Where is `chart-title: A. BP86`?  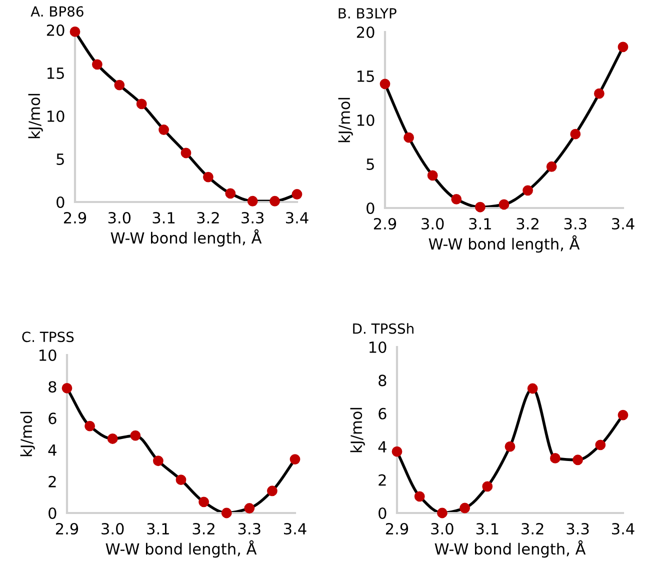
chart-title: A. BP86 is located at coordinates (57, 11).